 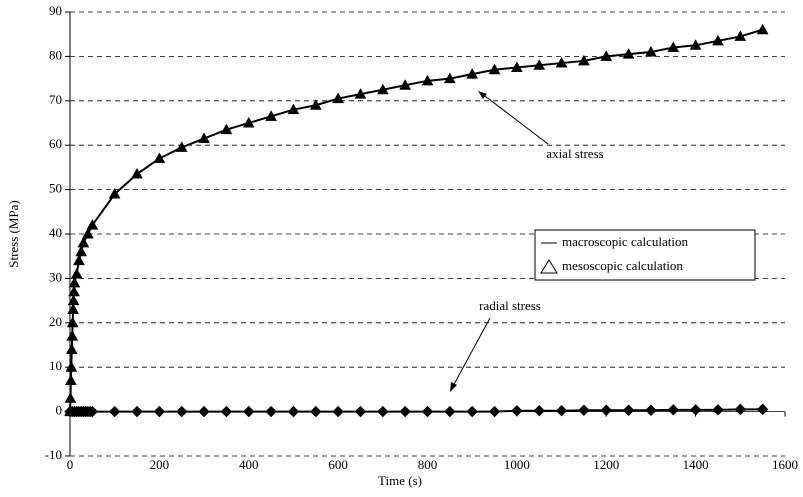 What do you see at coordinates (785, 464) in the screenshot?
I see `x-tick-label: 1600` at bounding box center [785, 464].